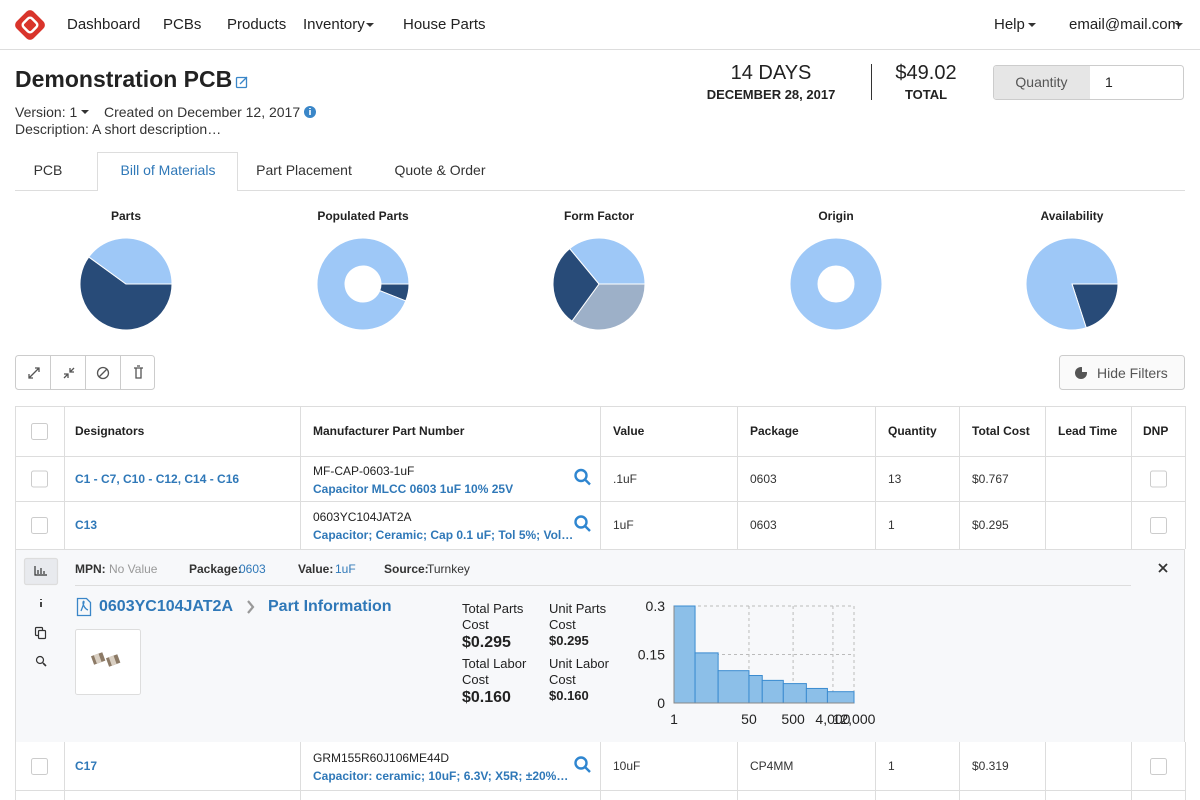 This screenshot has height=800, width=1200. Describe the element at coordinates (1125, 24) in the screenshot. I see `nav-account: email@mail.com` at that location.